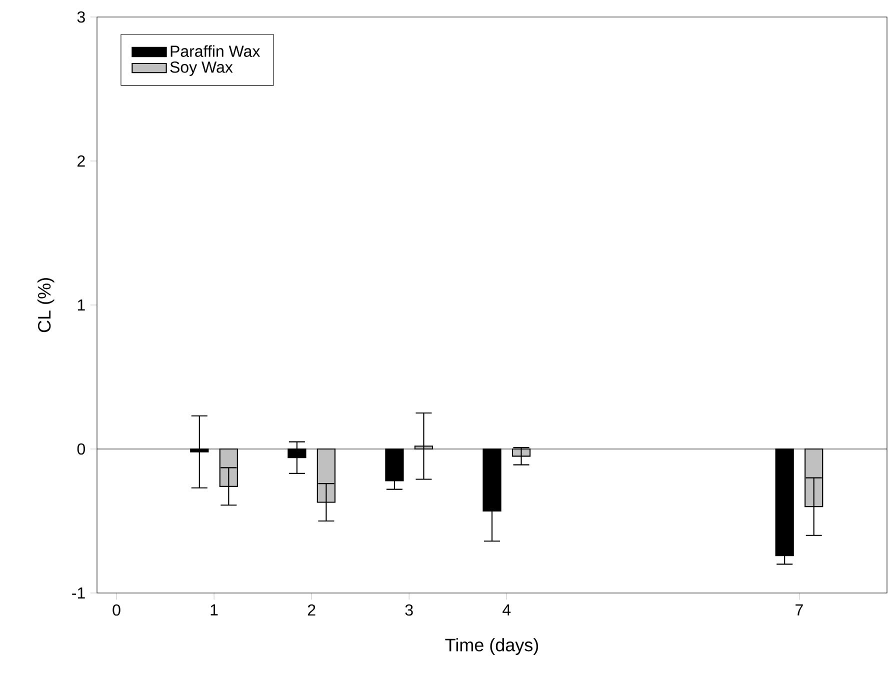 The image size is (889, 695). I want to click on x-tick-label: 0, so click(116, 610).